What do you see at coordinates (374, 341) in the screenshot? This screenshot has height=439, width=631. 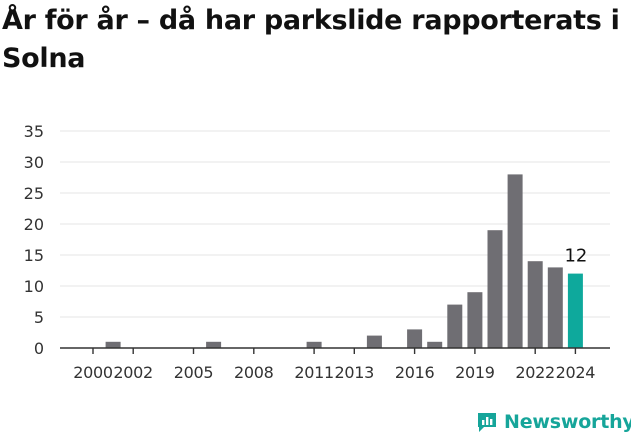 I see `bar-2014` at bounding box center [374, 341].